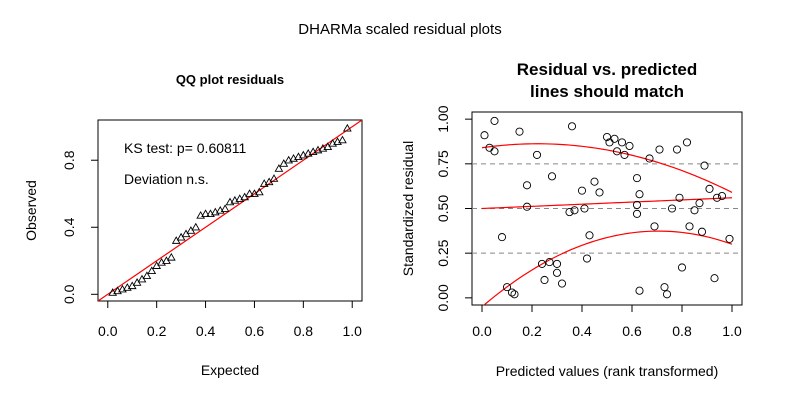  What do you see at coordinates (230, 79) in the screenshot?
I see `chart-title: QQ plot residuals` at bounding box center [230, 79].